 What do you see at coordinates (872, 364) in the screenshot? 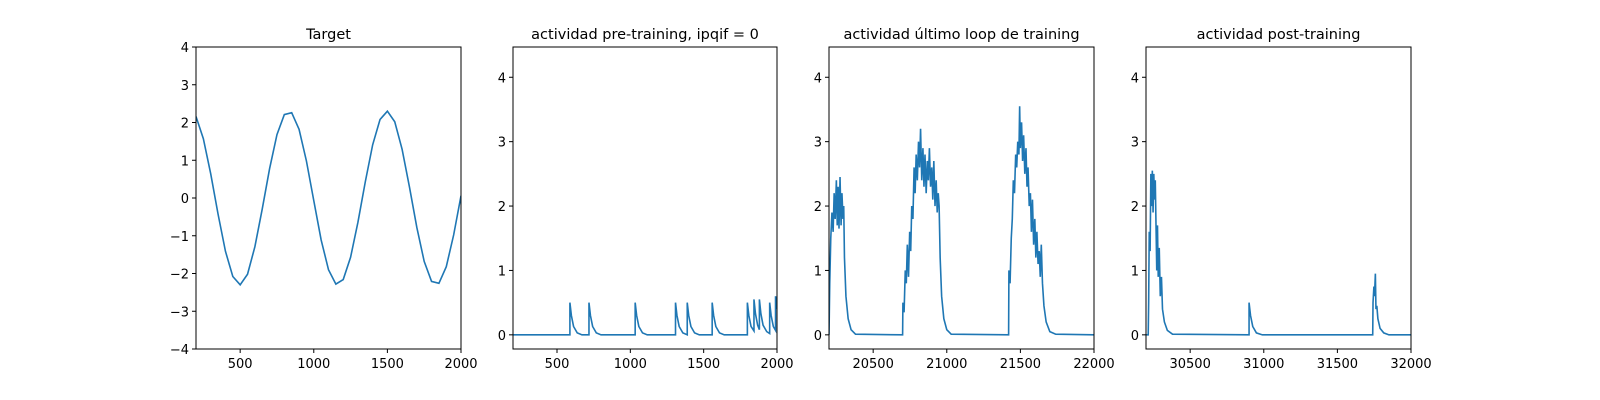
I see `x-tick-label: 20500` at bounding box center [872, 364].